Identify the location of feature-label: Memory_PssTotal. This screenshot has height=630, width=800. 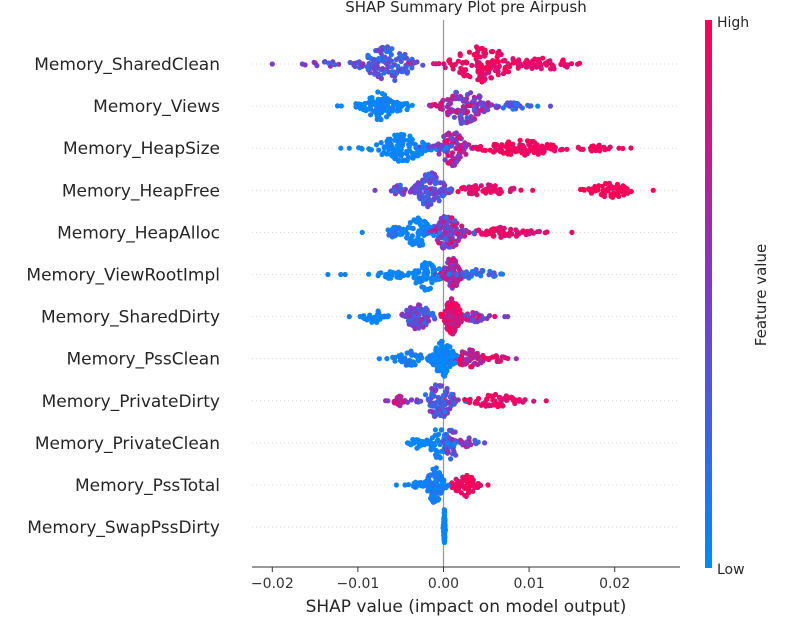
(147, 486).